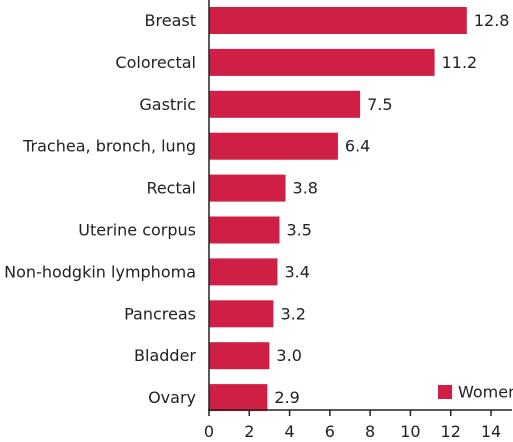 This screenshot has width=513, height=442. Describe the element at coordinates (379, 104) in the screenshot. I see `value-label-gastric: 7.5` at that location.